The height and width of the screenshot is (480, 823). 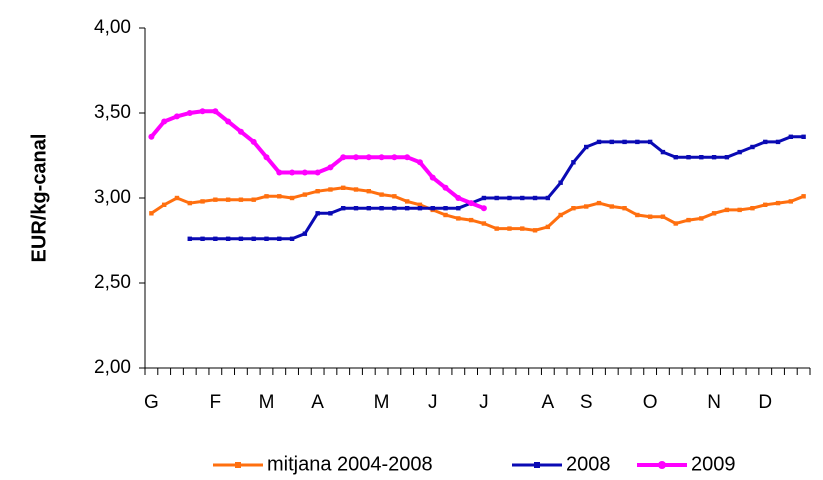 I want to click on x-tick-label: N, so click(x=714, y=402).